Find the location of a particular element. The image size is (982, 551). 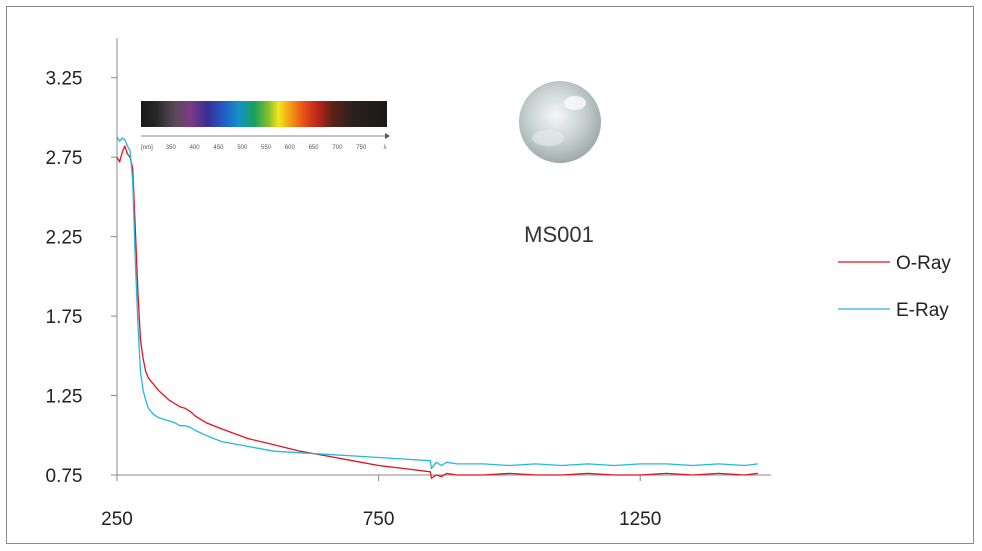

x-tick-label: 250 is located at coordinates (117, 519).